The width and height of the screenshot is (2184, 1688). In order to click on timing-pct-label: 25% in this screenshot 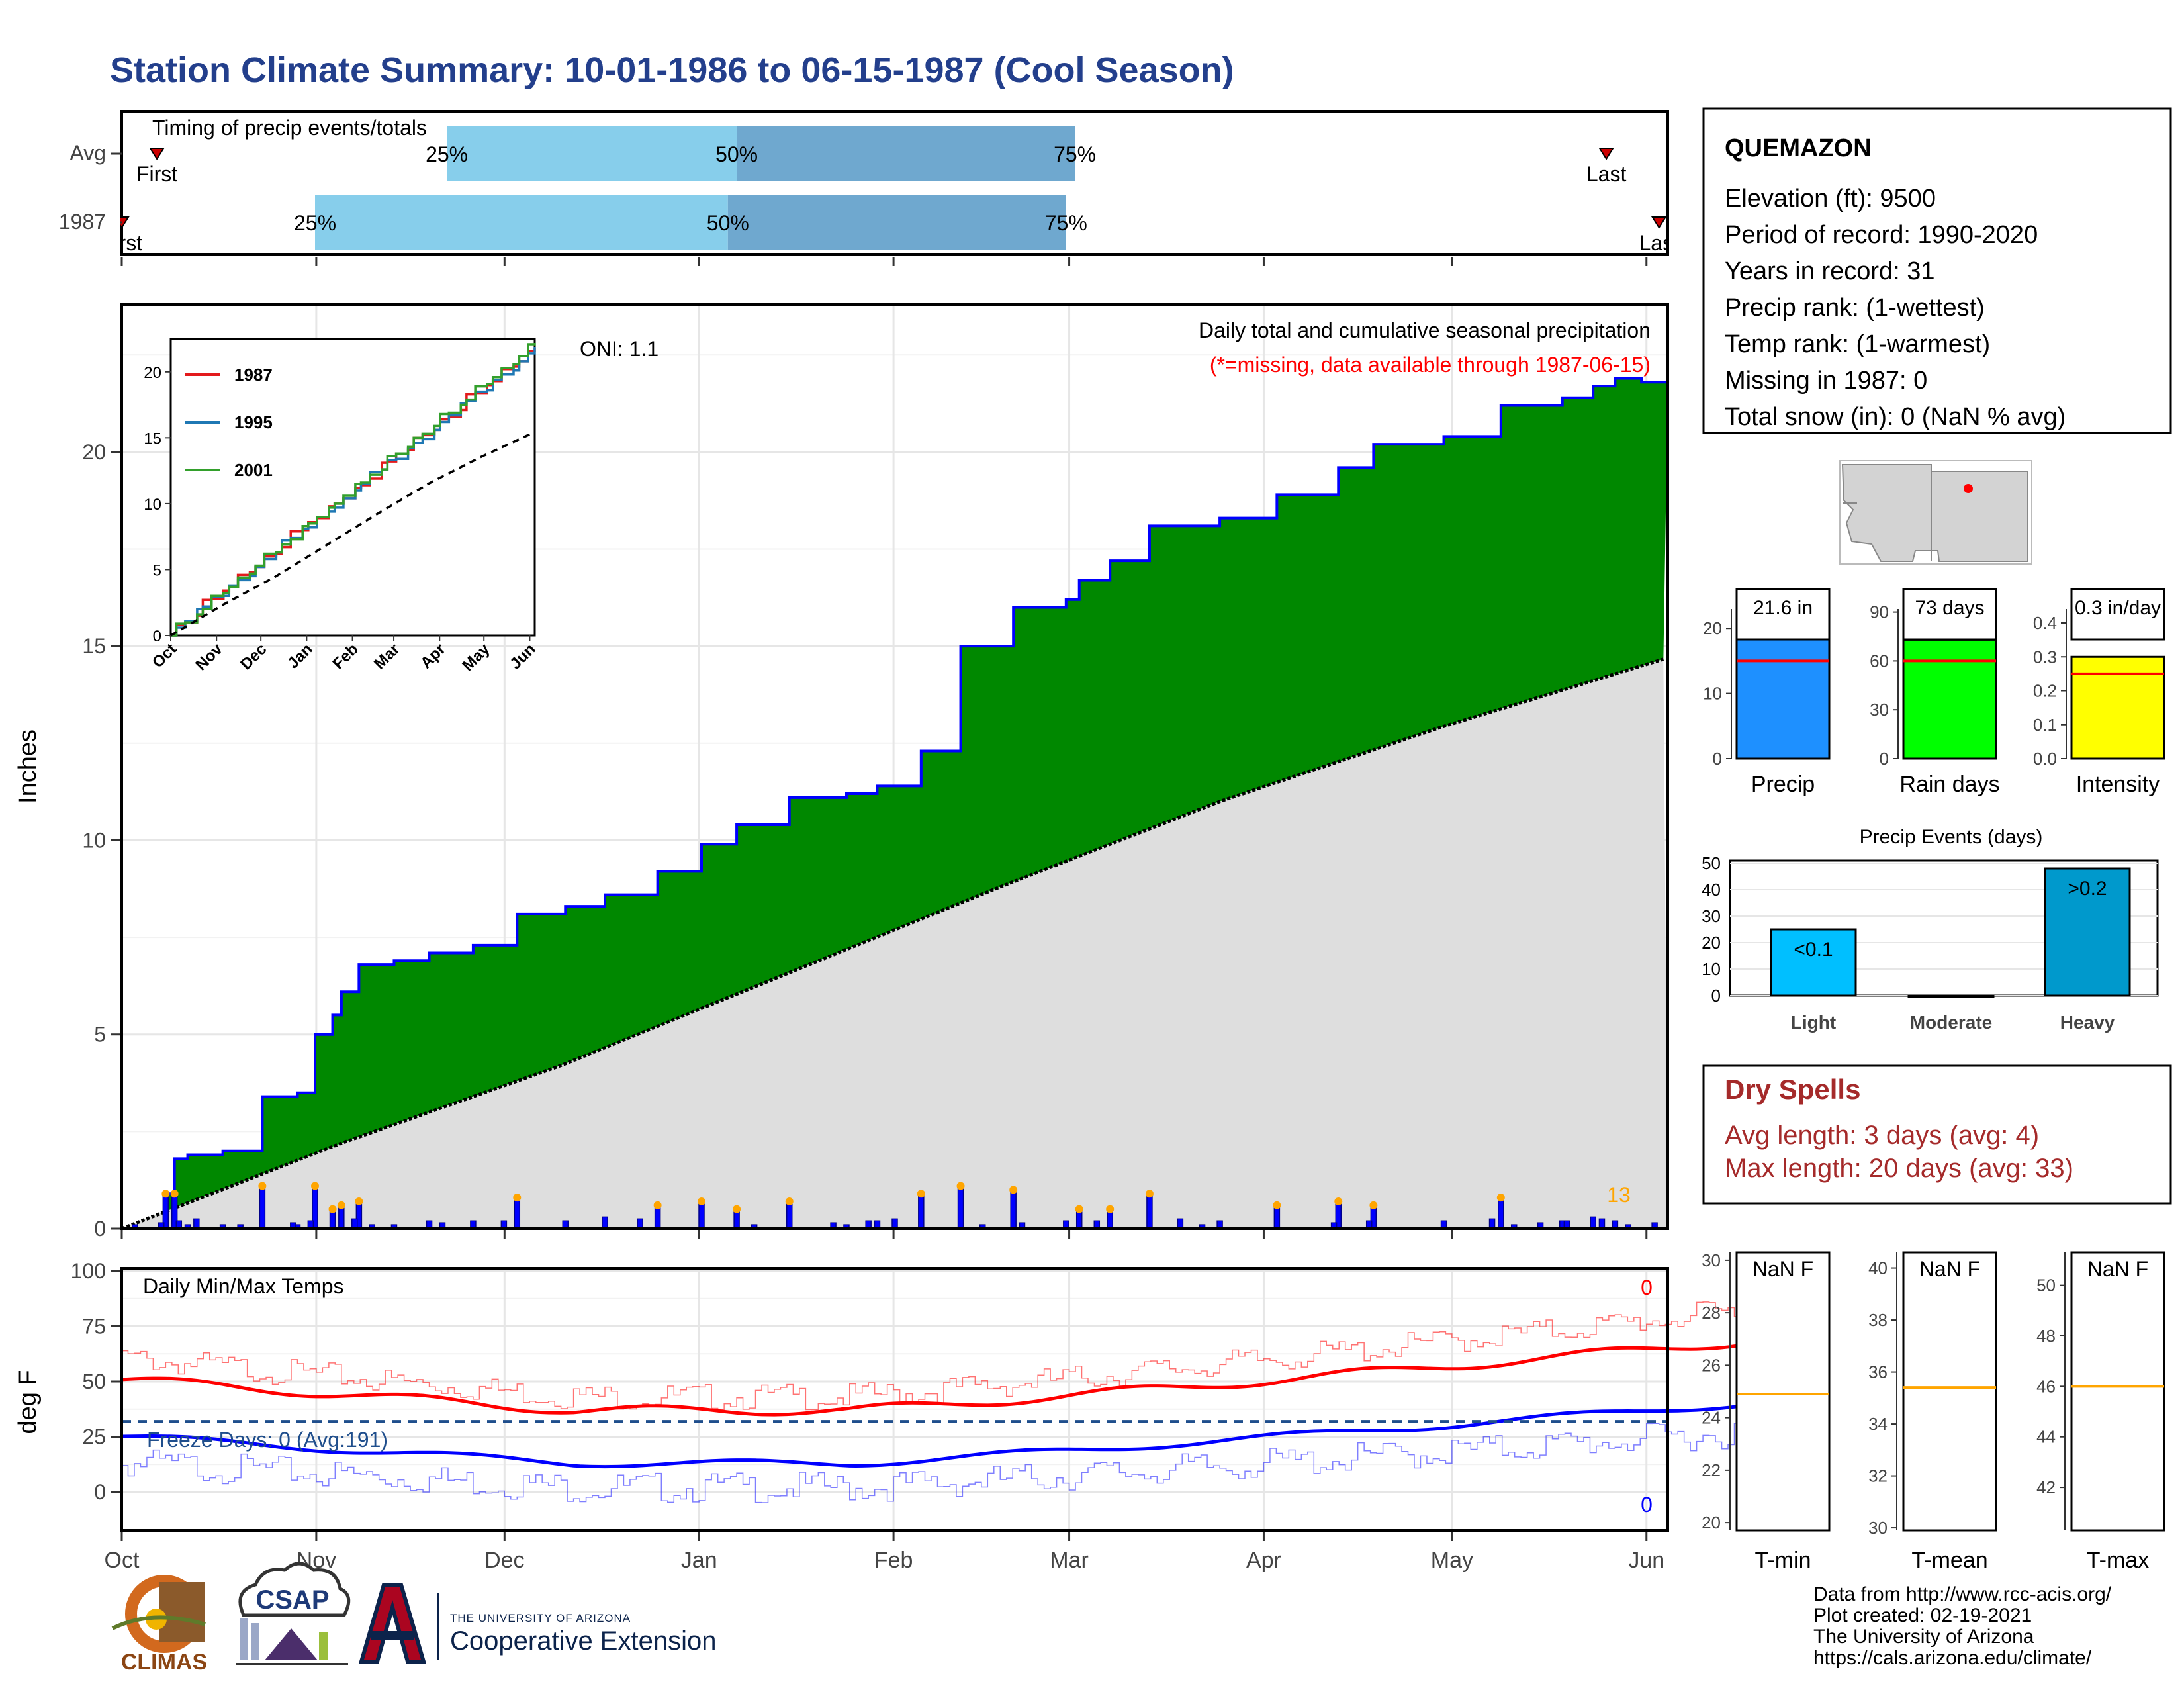, I will do `click(447, 154)`.